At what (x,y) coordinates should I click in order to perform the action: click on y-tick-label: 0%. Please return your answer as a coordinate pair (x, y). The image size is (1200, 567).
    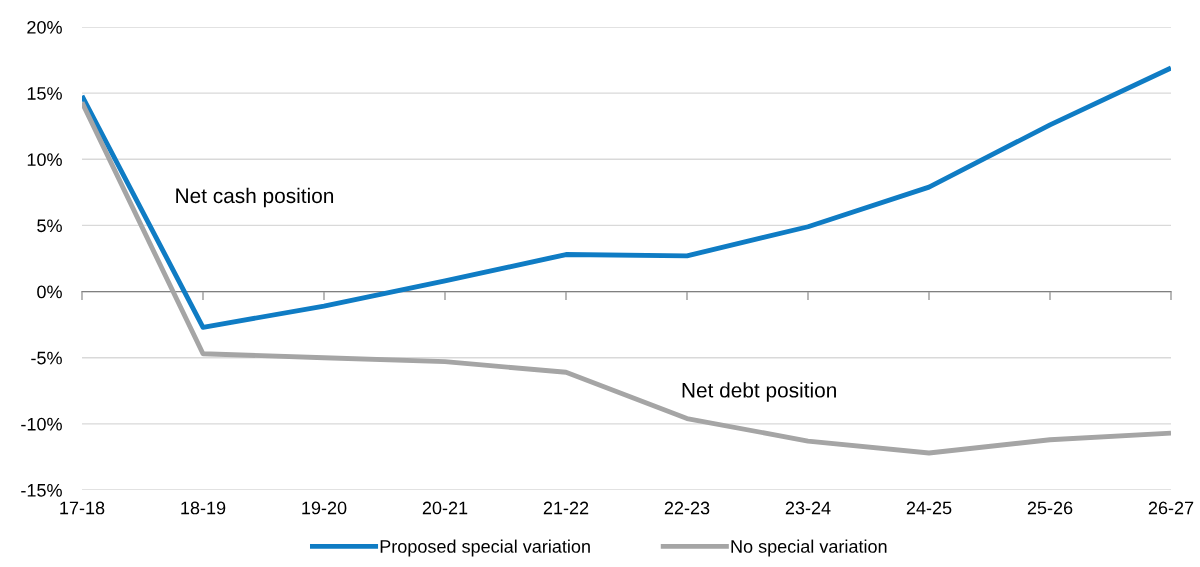
    Looking at the image, I should click on (49, 292).